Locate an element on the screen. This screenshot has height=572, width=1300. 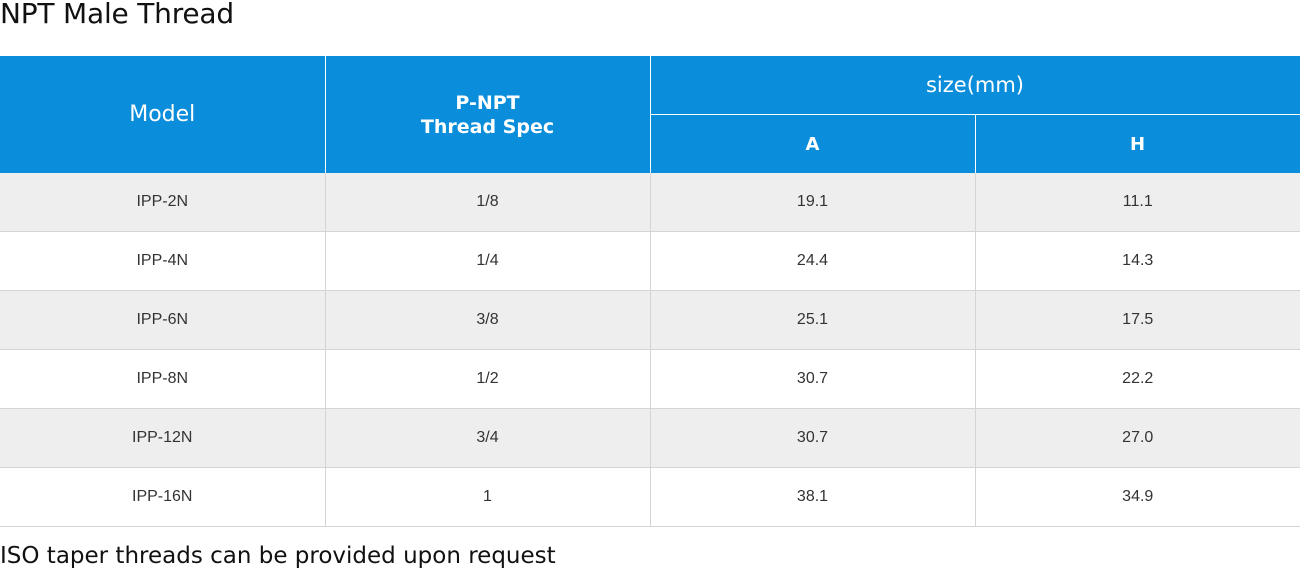
cell-a: 24.4 is located at coordinates (812, 261).